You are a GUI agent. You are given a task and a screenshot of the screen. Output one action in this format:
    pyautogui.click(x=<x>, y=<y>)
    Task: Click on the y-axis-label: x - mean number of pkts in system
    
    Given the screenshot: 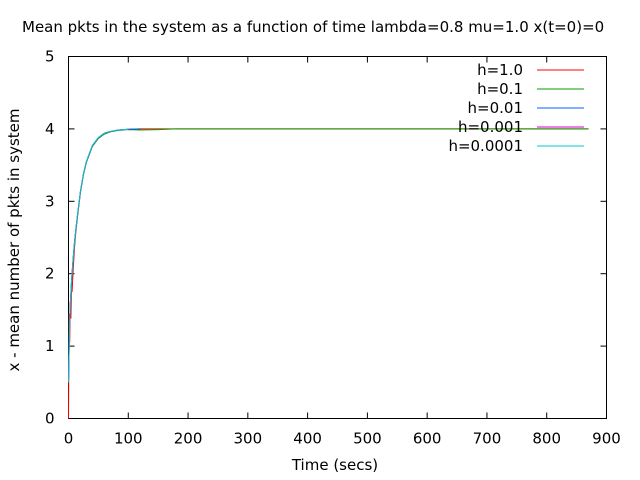 What is the action you would take?
    pyautogui.click(x=14, y=239)
    